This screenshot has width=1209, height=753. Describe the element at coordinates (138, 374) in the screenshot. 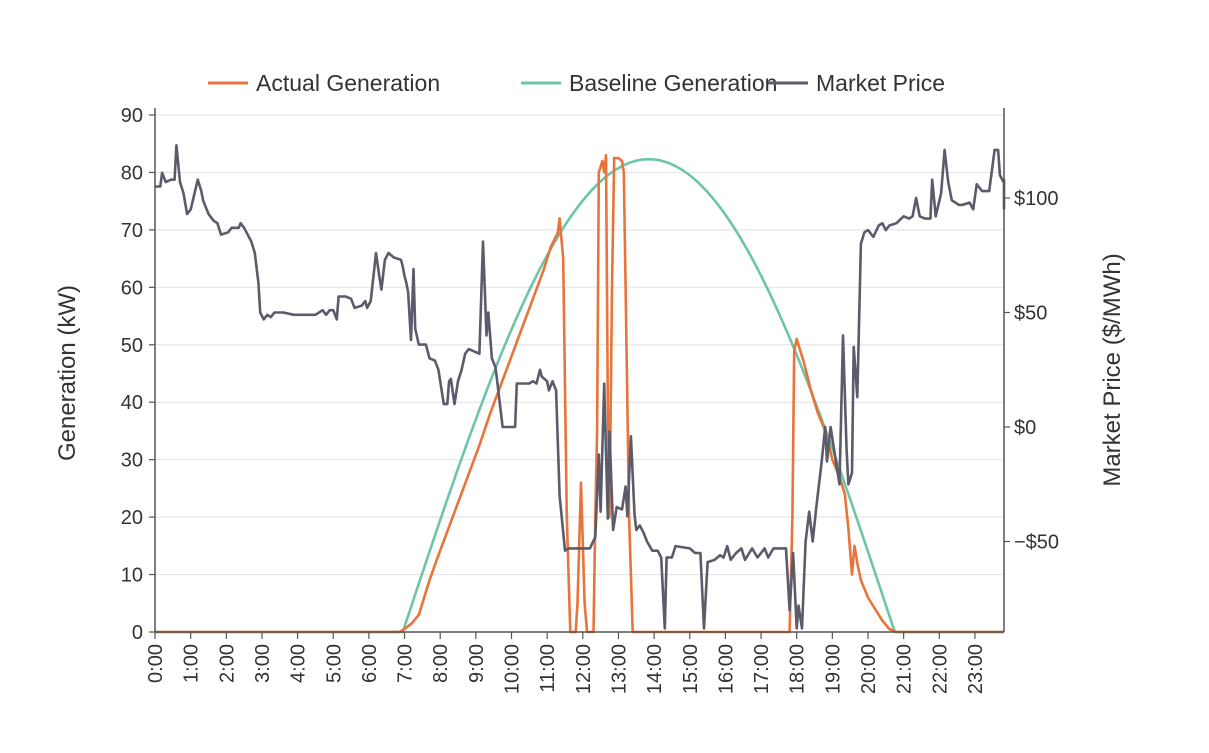

I see `left-axis-ticks: 0 10 20 30 40 50 60 70 80 90` at that location.